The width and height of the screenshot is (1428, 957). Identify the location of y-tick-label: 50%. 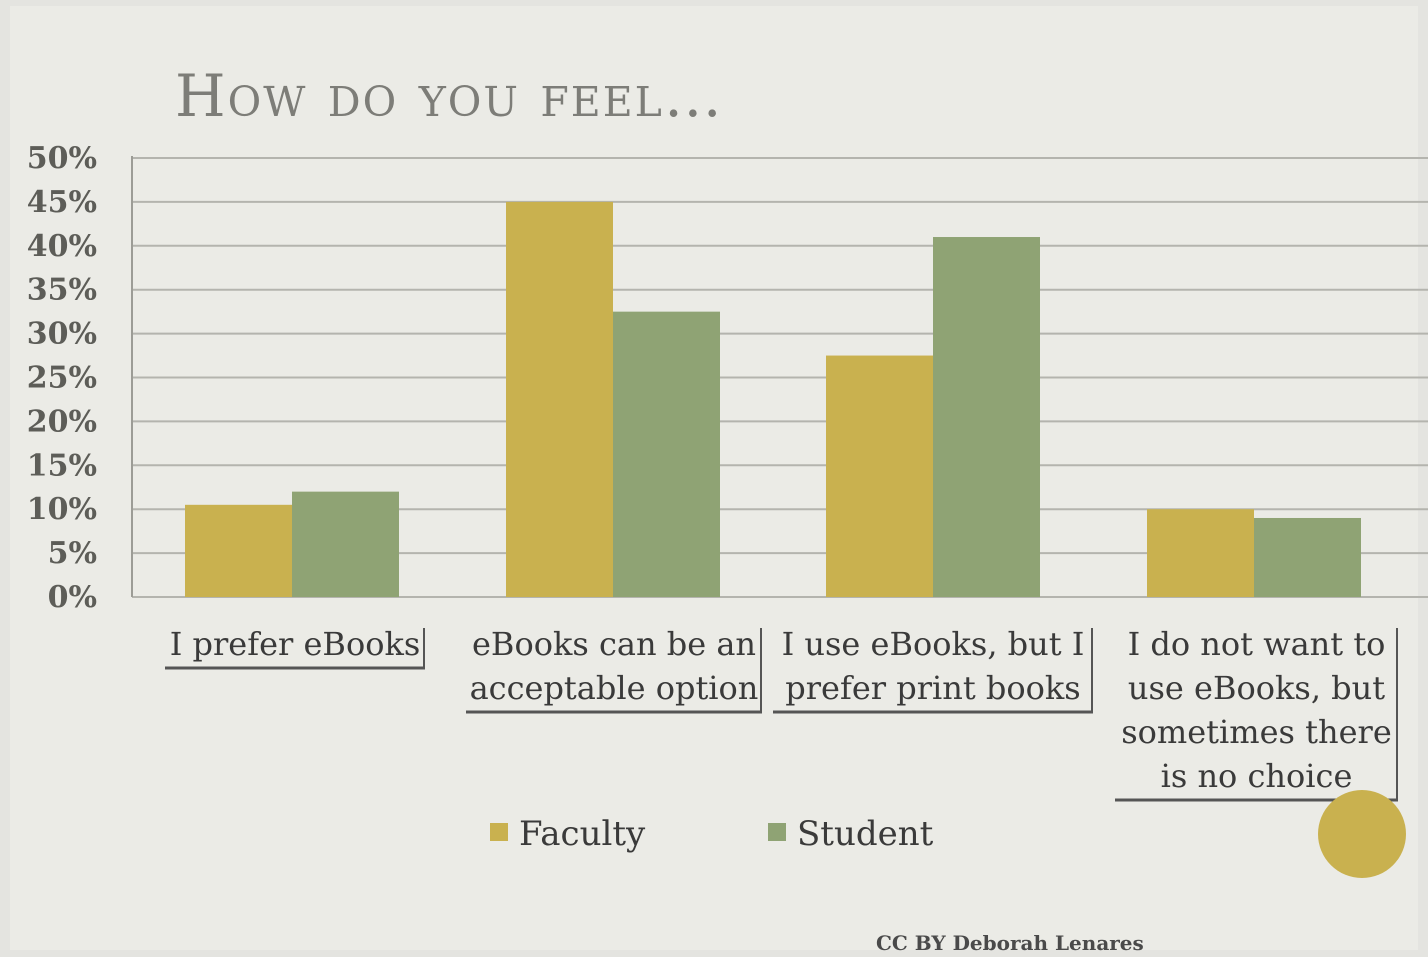
(62, 158).